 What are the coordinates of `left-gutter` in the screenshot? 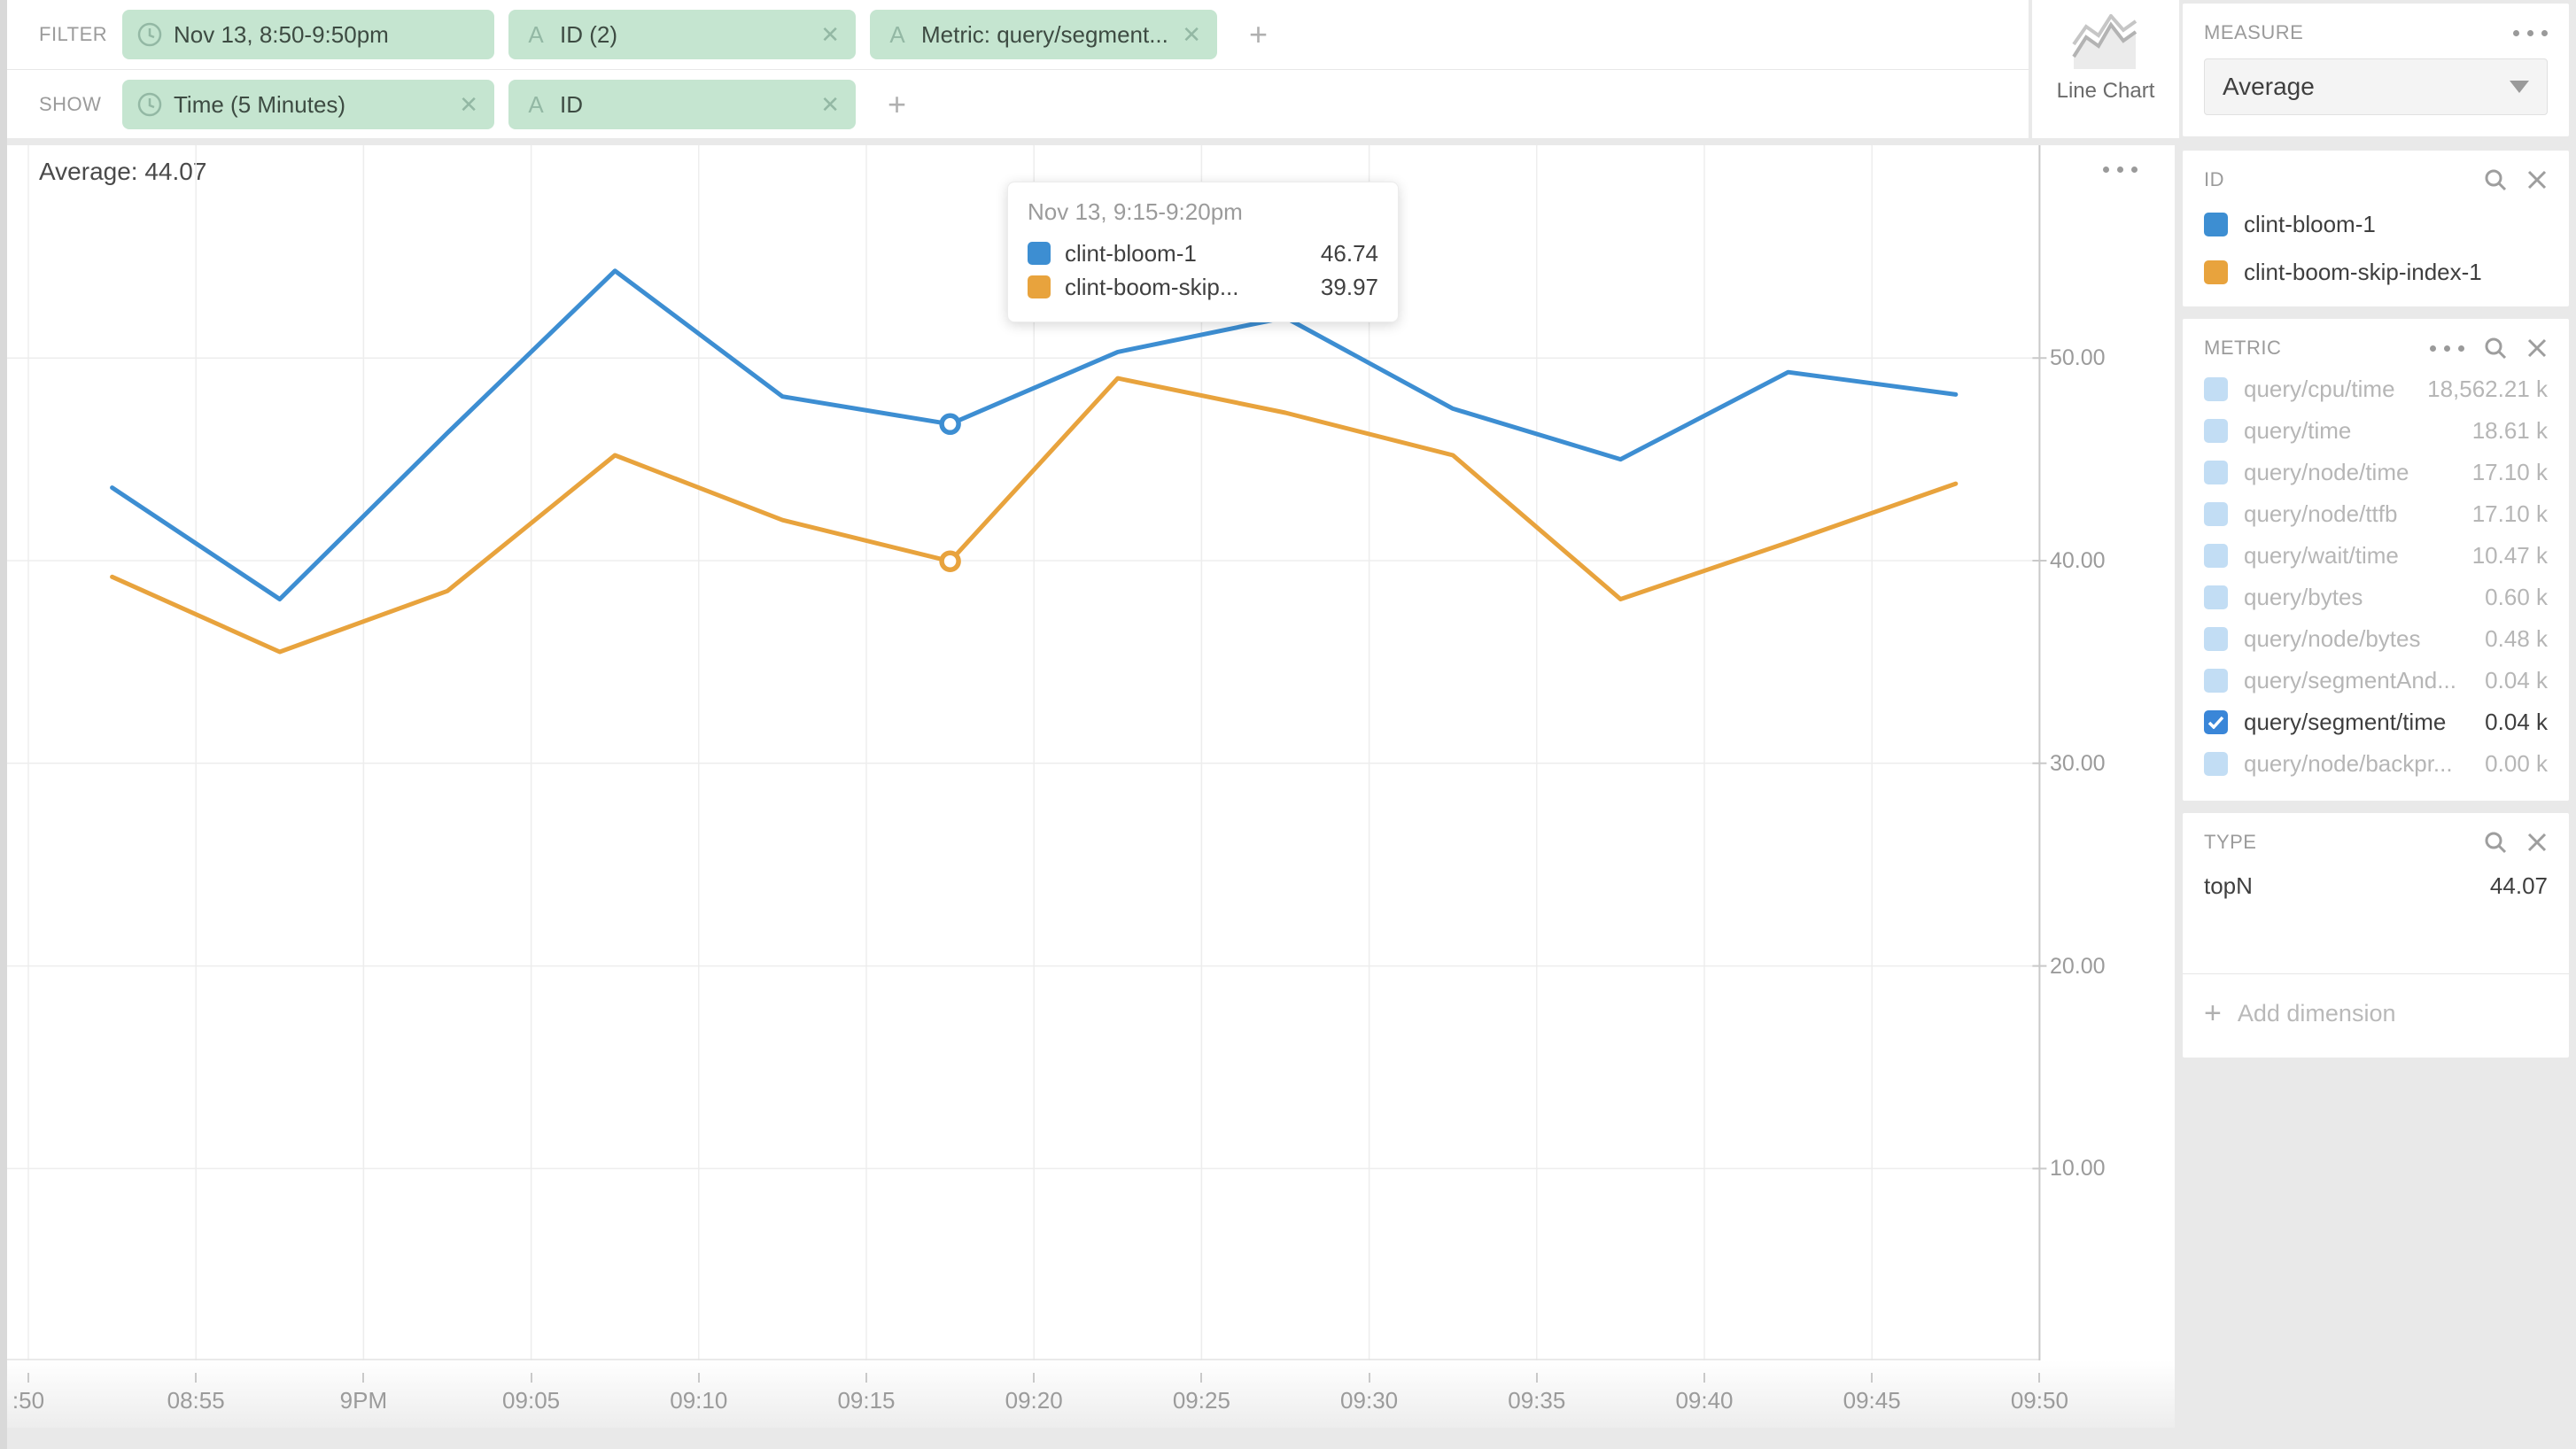 It's located at (3, 724).